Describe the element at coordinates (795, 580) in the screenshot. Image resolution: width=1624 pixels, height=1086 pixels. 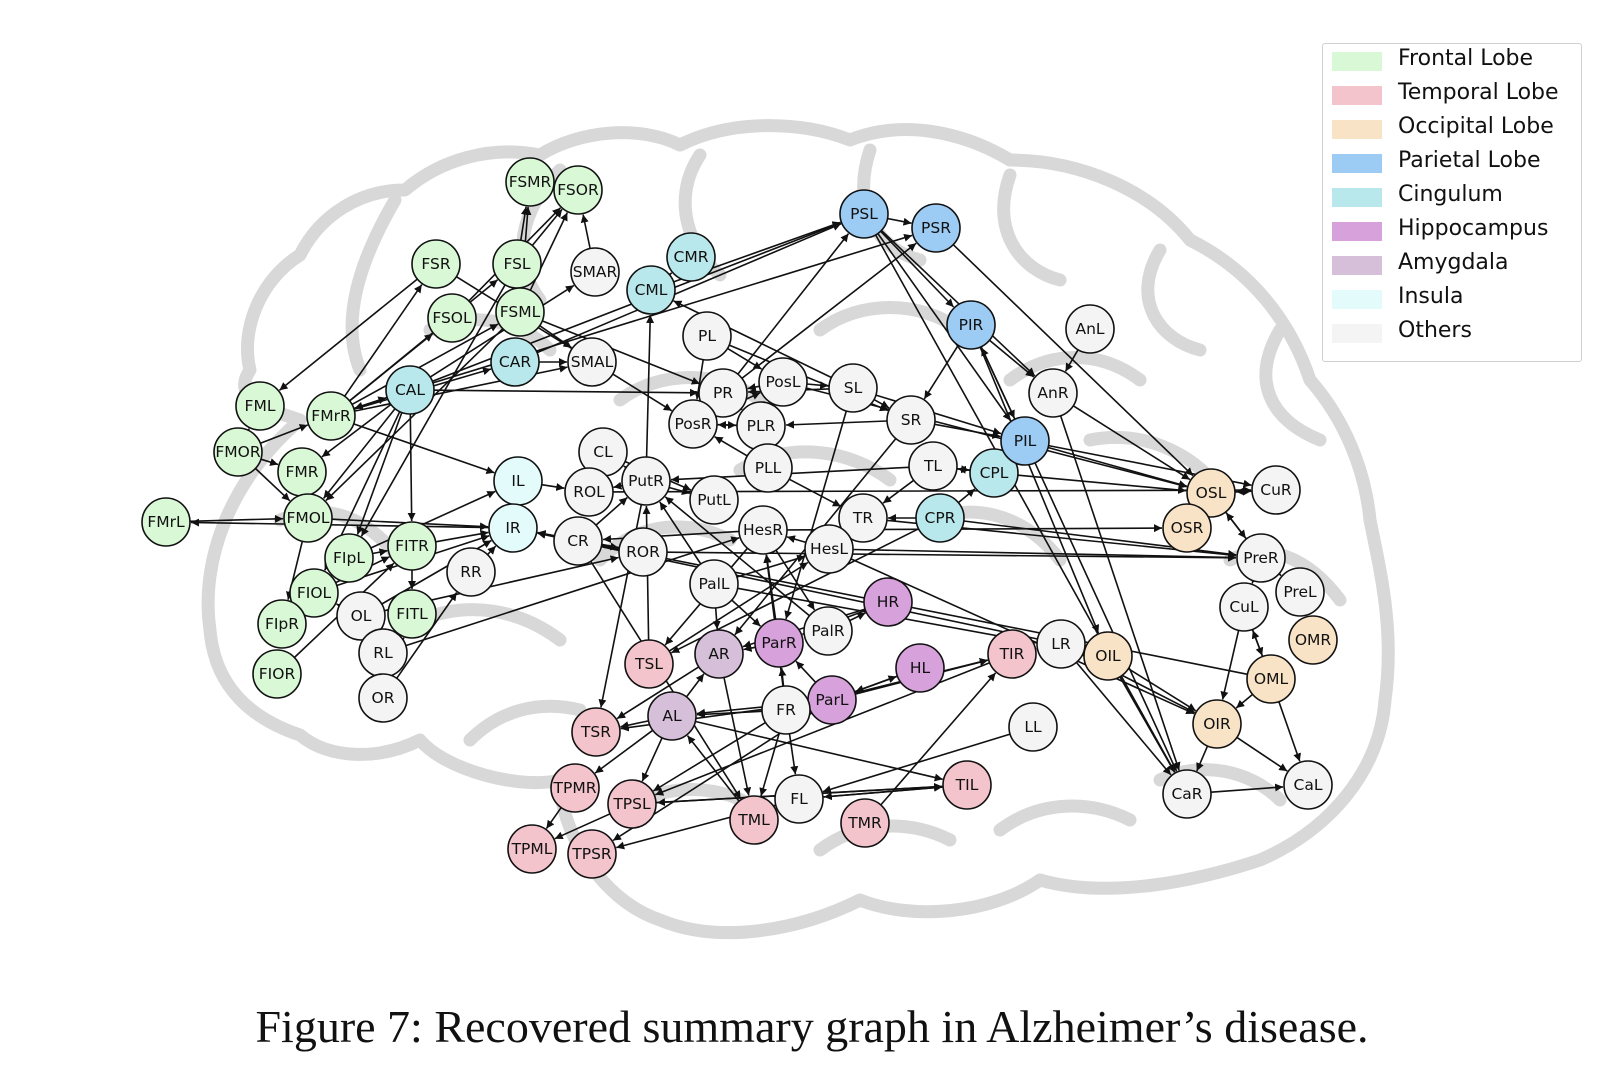
I see `edge-HesR-to-PalR` at that location.